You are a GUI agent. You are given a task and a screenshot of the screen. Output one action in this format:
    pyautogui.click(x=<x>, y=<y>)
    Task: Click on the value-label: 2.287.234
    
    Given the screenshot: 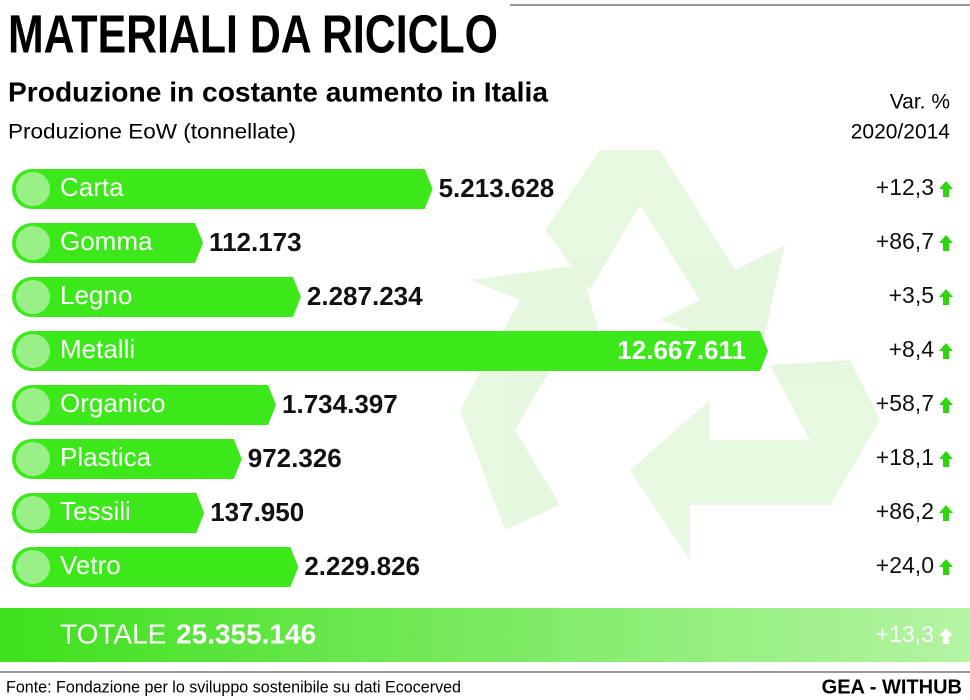 What is the action you would take?
    pyautogui.click(x=365, y=296)
    